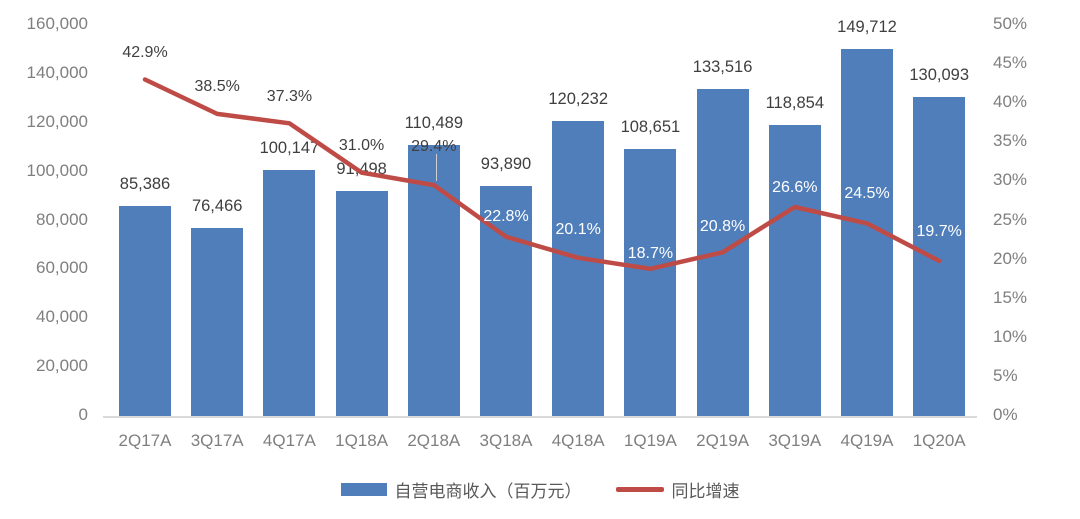 The height and width of the screenshot is (519, 1080). I want to click on bar-value-label: 85,386, so click(145, 184).